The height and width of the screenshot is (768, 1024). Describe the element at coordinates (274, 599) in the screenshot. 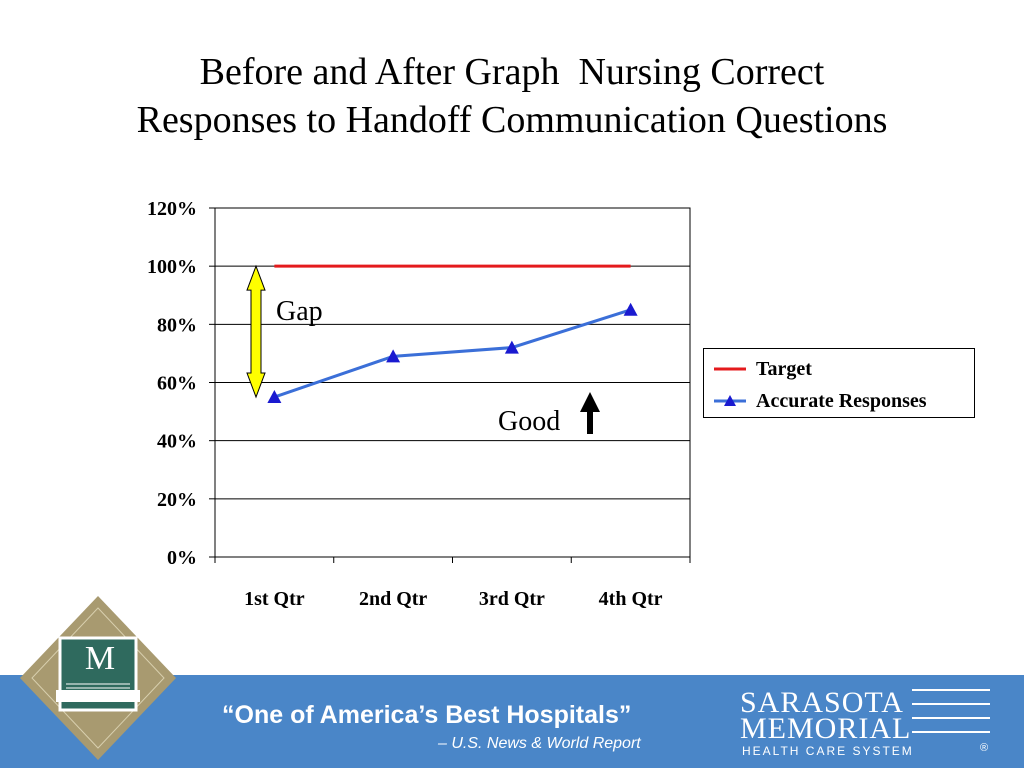

I see `x-tick-label: 1st Qtr` at that location.